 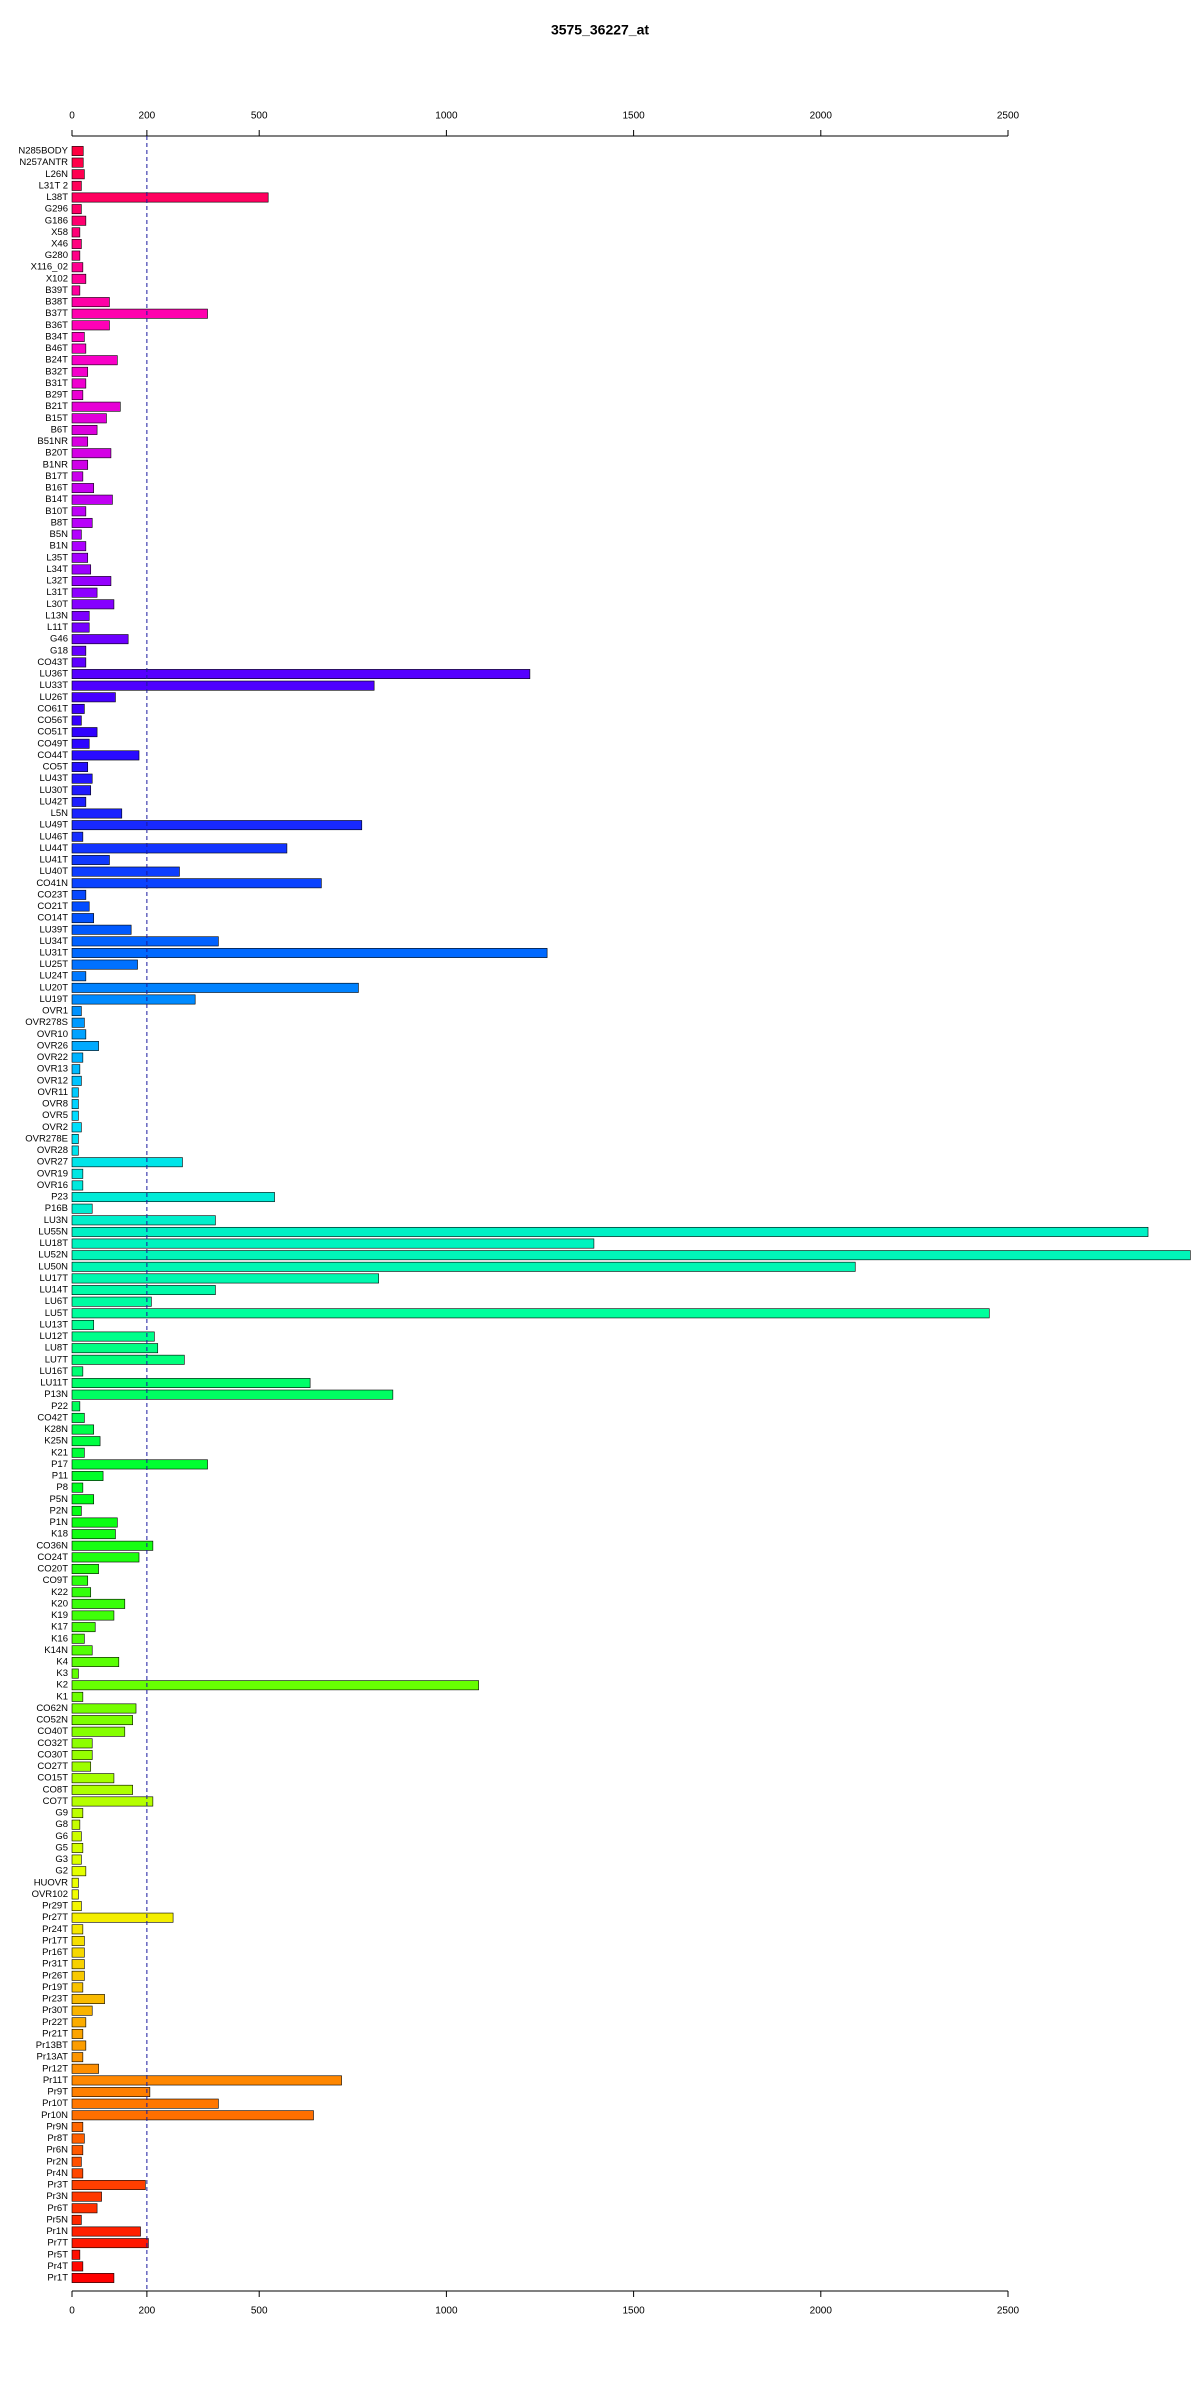 What do you see at coordinates (57, 2161) in the screenshot?
I see `y-tick-label: Pr2N` at bounding box center [57, 2161].